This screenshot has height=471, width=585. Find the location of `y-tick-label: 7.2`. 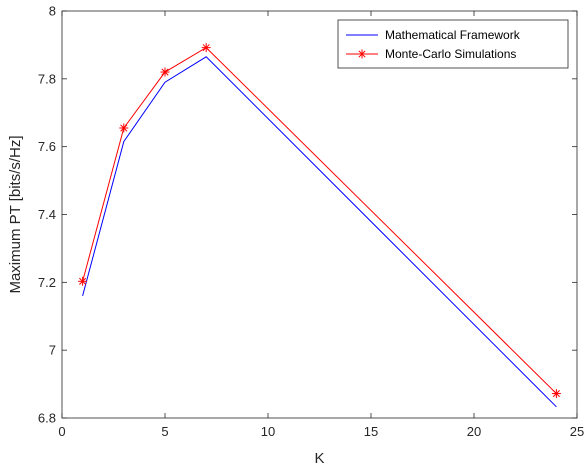

y-tick-label: 7.2 is located at coordinates (47, 282).